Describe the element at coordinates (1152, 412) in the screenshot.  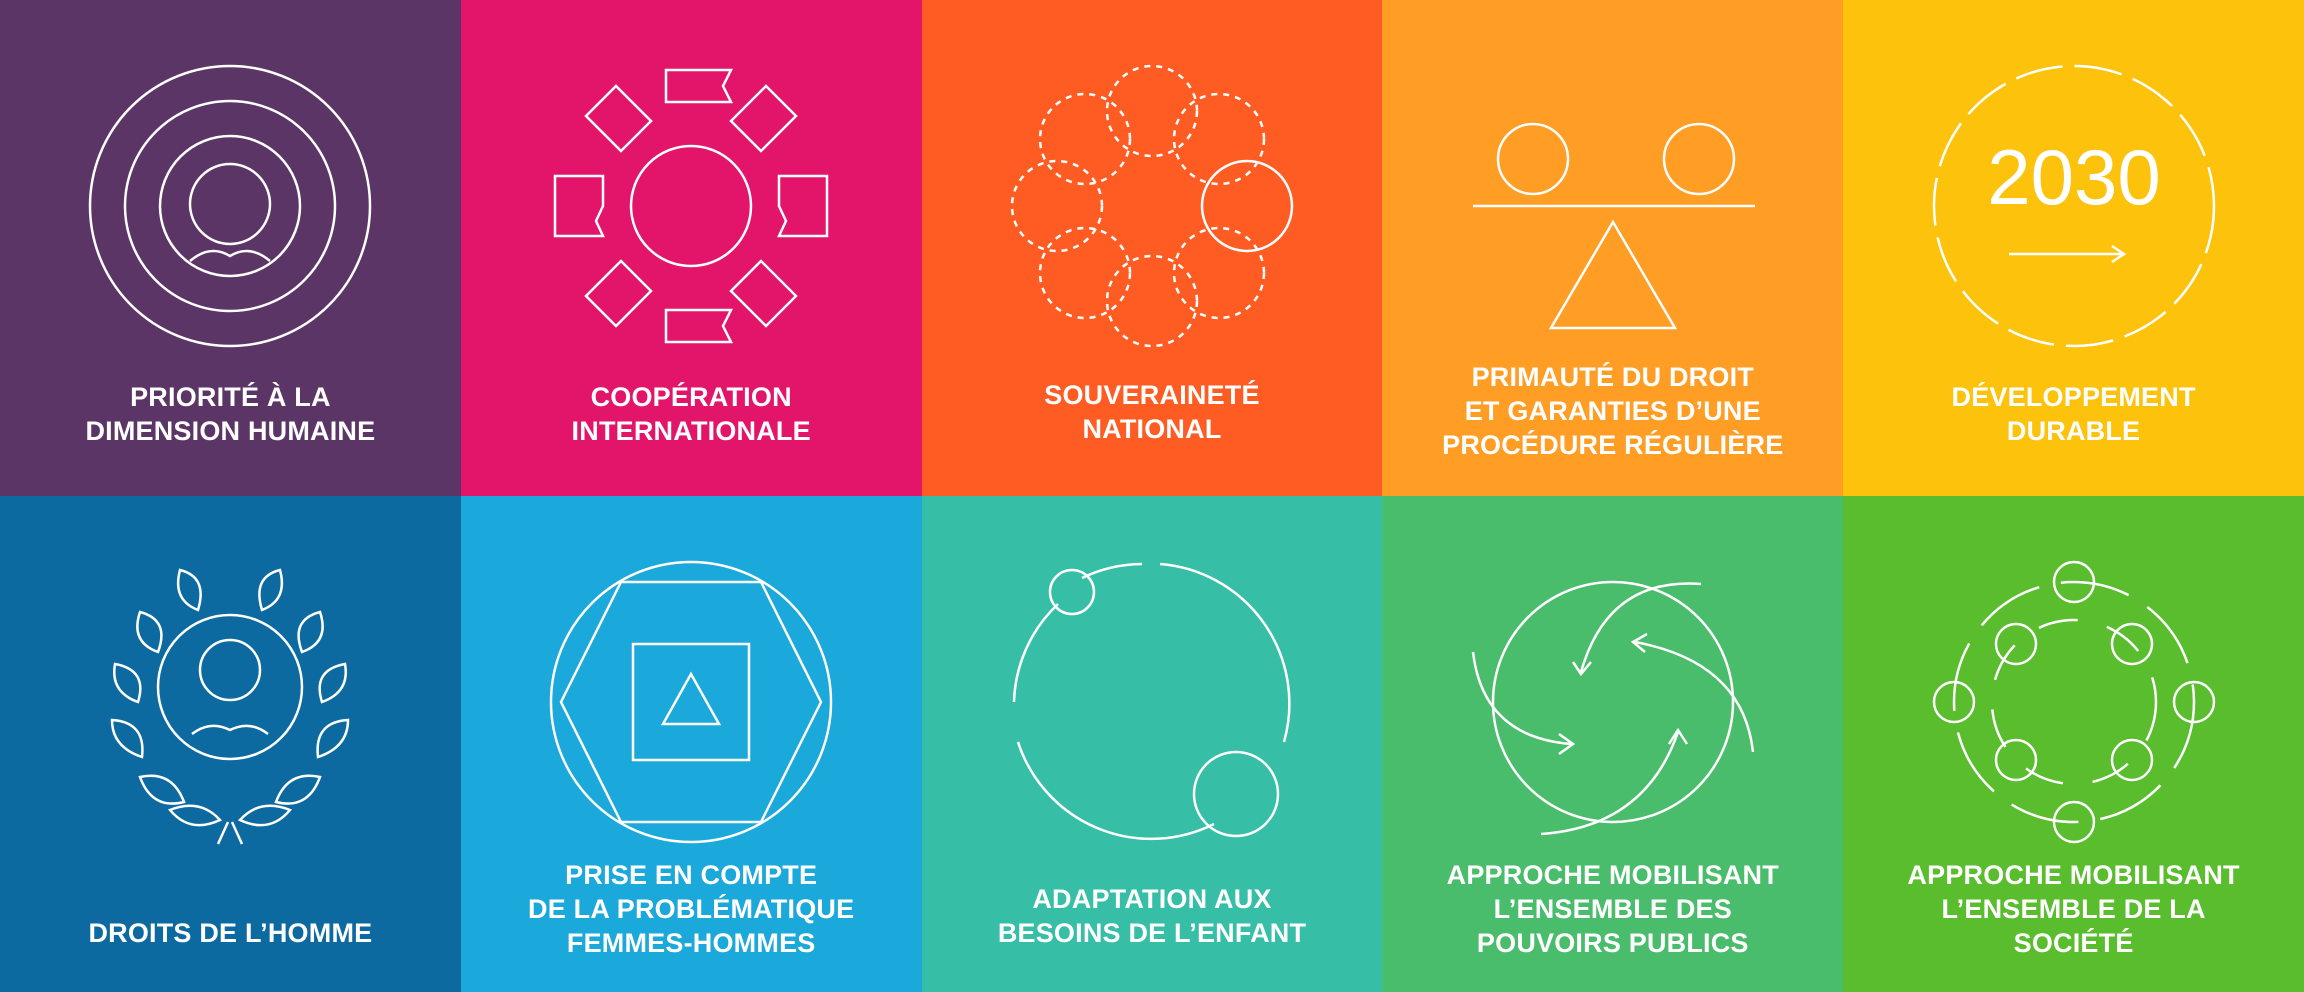
I see `tile-label: SOUVERAINETÉ NATIONAL` at that location.